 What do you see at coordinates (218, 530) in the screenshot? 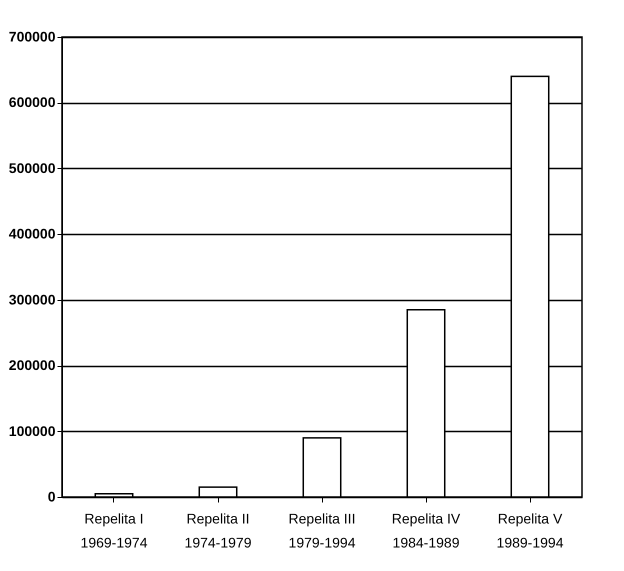
I see `x-tick-label: Repelita II 1974-1979` at bounding box center [218, 530].